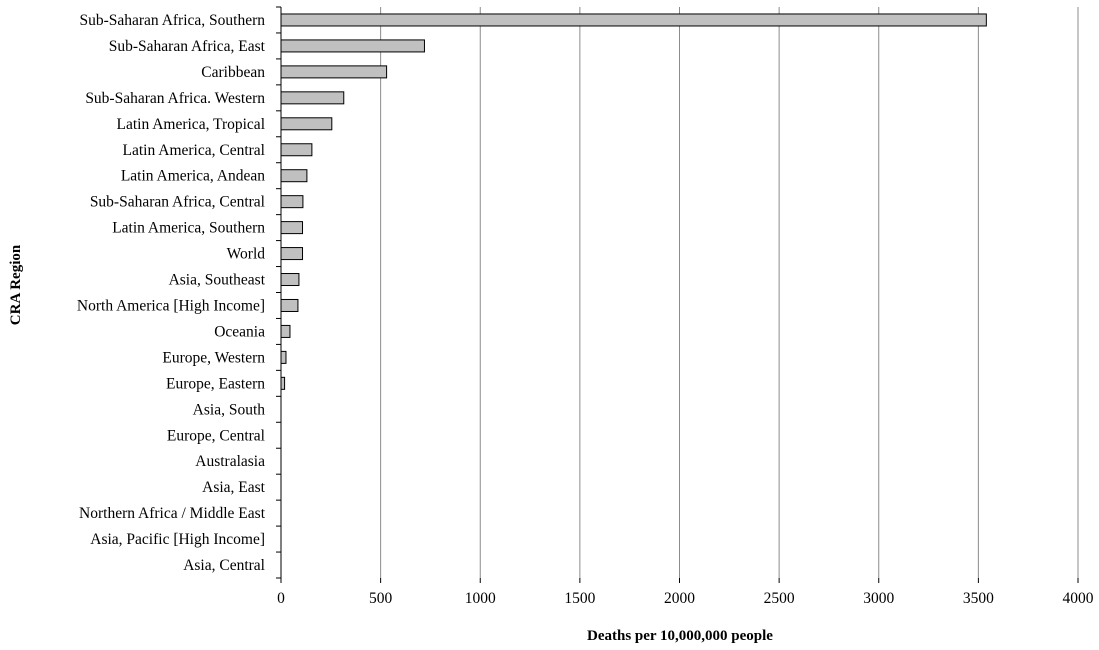  What do you see at coordinates (679, 598) in the screenshot?
I see `x-tick-label: 2000` at bounding box center [679, 598].